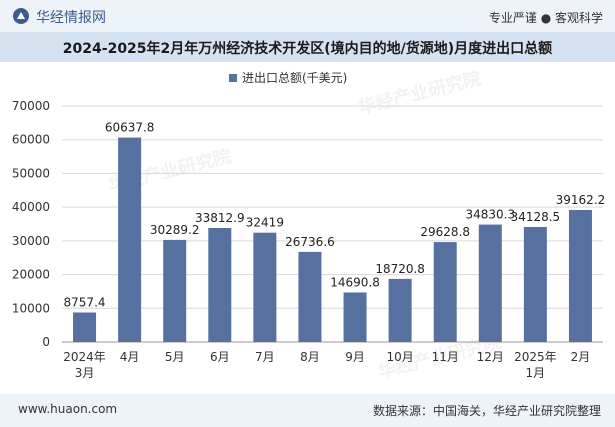 Image resolution: width=615 pixels, height=427 pixels. I want to click on y-tick-label: 30000, so click(31, 241).